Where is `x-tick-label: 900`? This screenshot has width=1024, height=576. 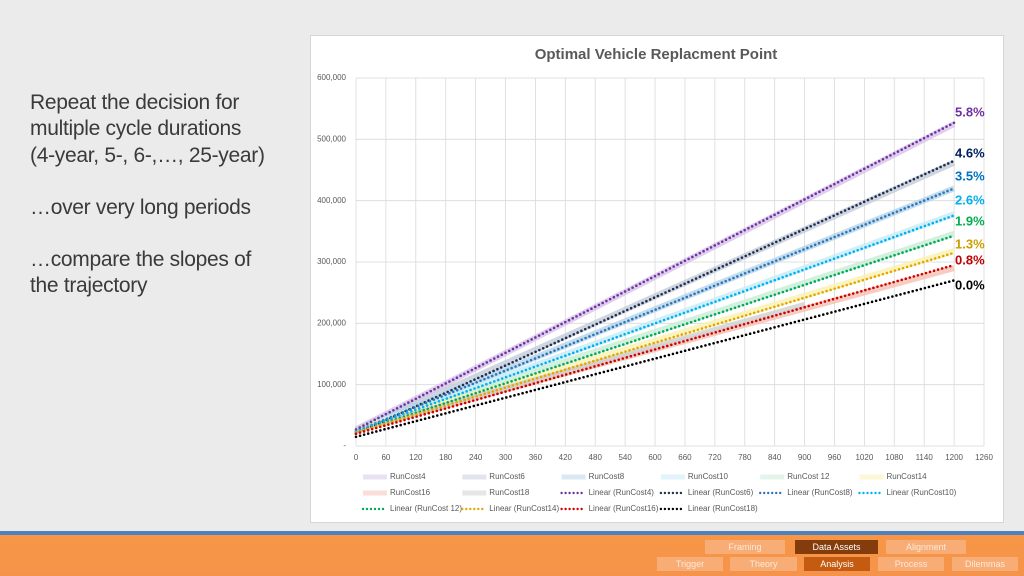
x-tick-label: 900 is located at coordinates (805, 457).